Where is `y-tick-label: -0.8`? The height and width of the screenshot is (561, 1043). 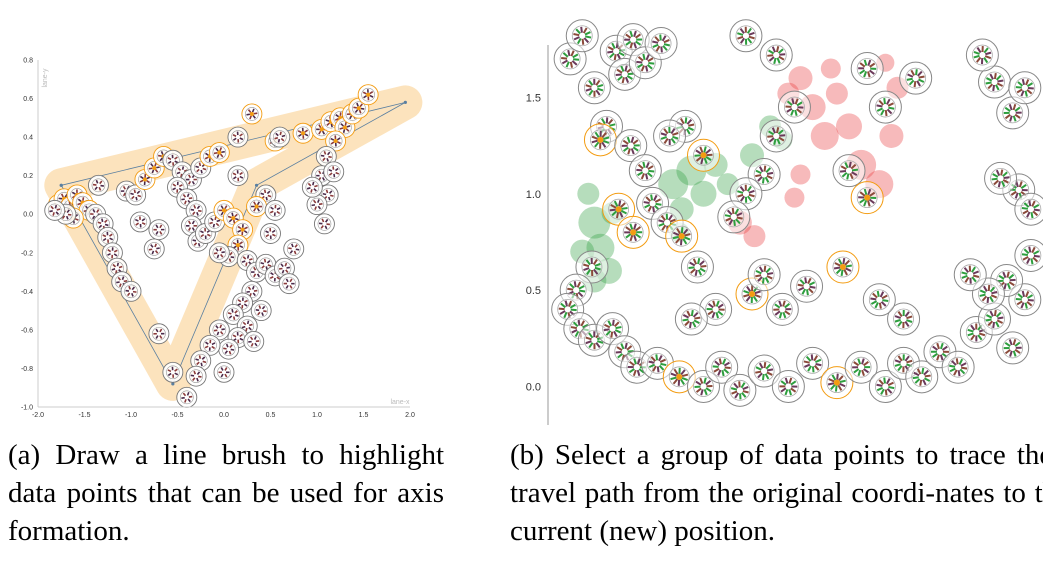
y-tick-label: -0.8 is located at coordinates (27, 369).